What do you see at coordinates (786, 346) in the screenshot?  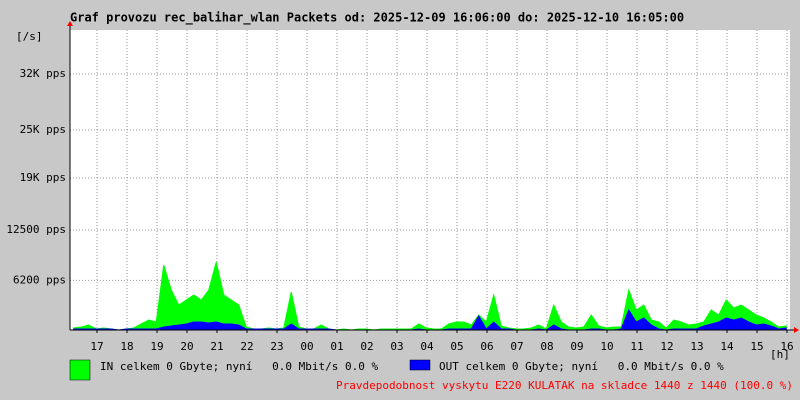 I see `x-tick-label: 16` at bounding box center [786, 346].